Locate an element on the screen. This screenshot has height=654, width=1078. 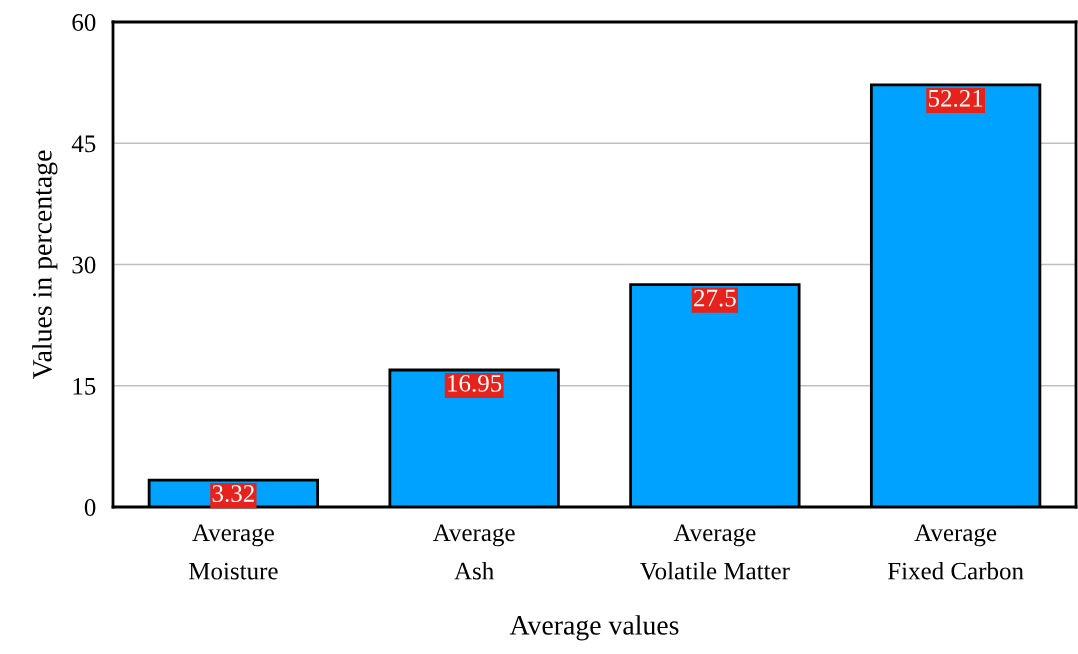
y-tick-label: 30 is located at coordinates (84, 265).